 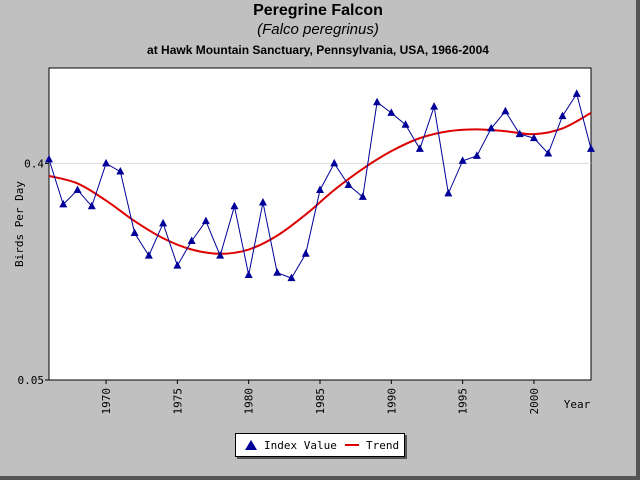 I want to click on data-point-2003, so click(x=576, y=93).